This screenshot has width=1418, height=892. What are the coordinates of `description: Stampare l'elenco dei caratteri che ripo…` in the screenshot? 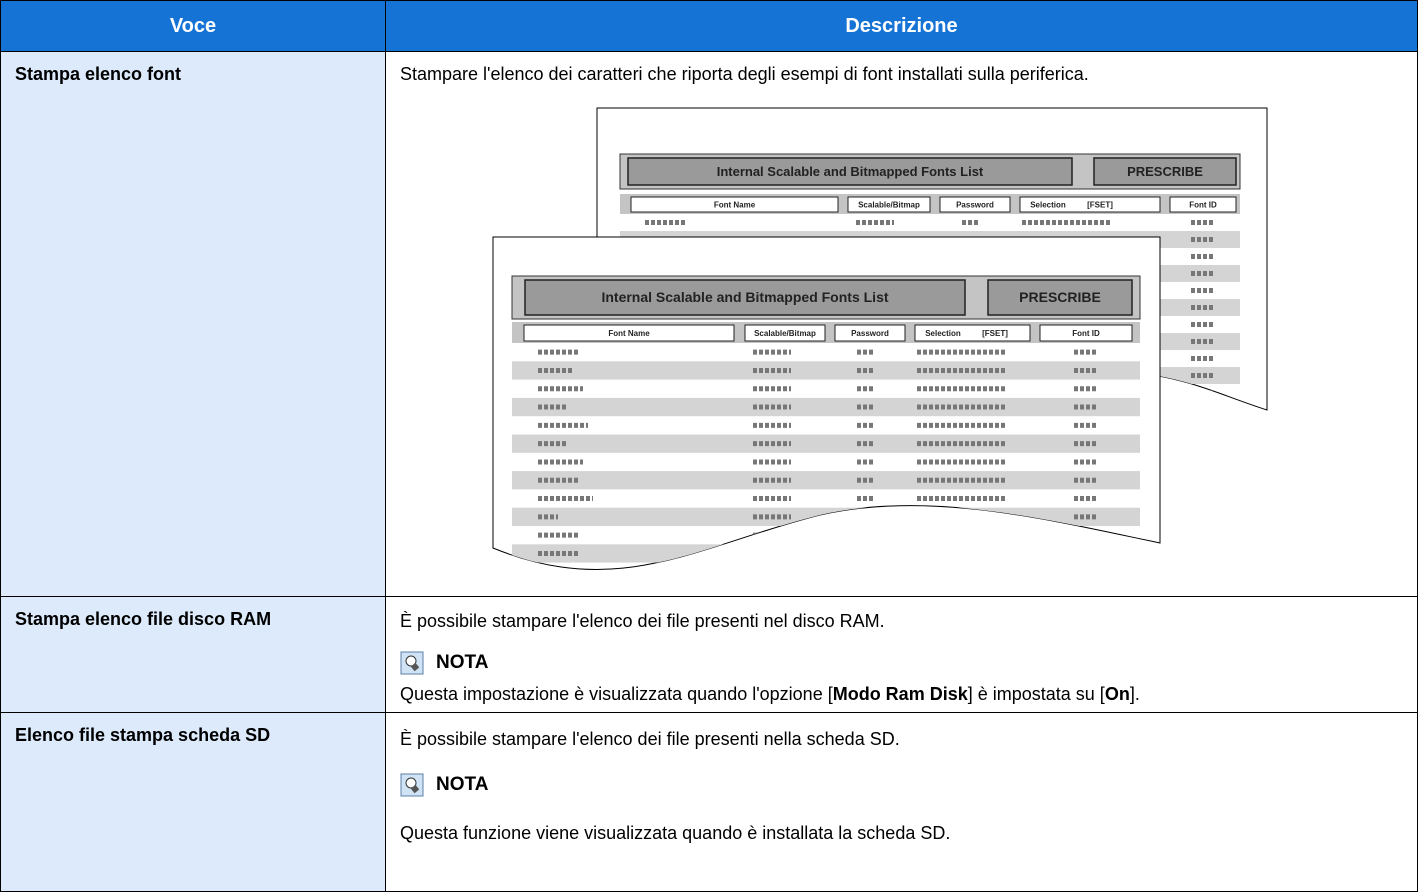 It's located at (744, 74).